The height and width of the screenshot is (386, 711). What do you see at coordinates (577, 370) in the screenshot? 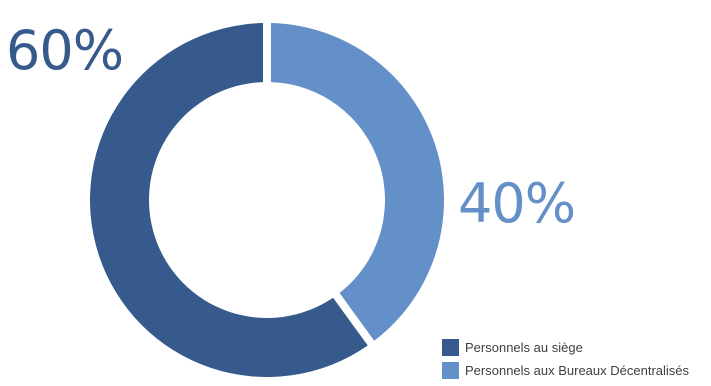
I see `legend-label-personnels-bureaux-decentralises: Personnels aux Bureaux Décentralisés` at bounding box center [577, 370].